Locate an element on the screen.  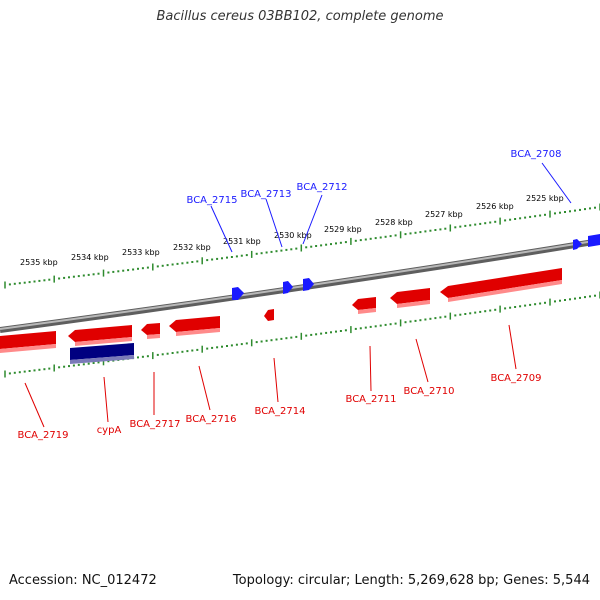
tick-label: 2534 kbp is located at coordinates (90, 257).